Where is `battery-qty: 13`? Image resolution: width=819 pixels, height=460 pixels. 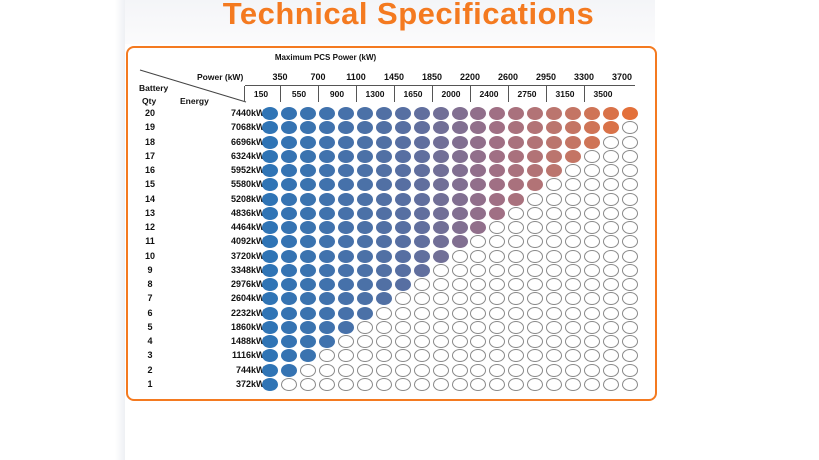 battery-qty: 13 is located at coordinates (149, 212).